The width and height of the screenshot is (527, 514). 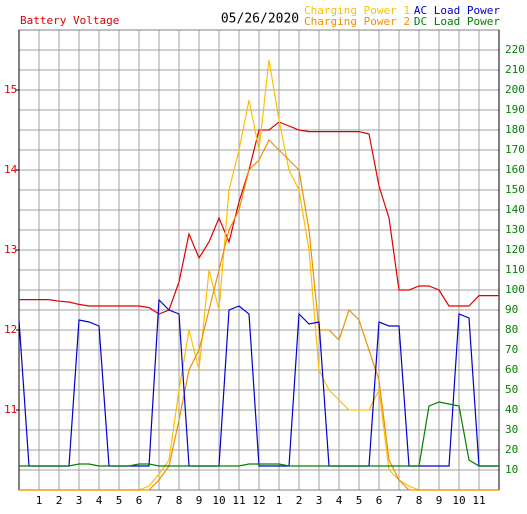 I want to click on y2-tick-label: 180, so click(x=515, y=129).